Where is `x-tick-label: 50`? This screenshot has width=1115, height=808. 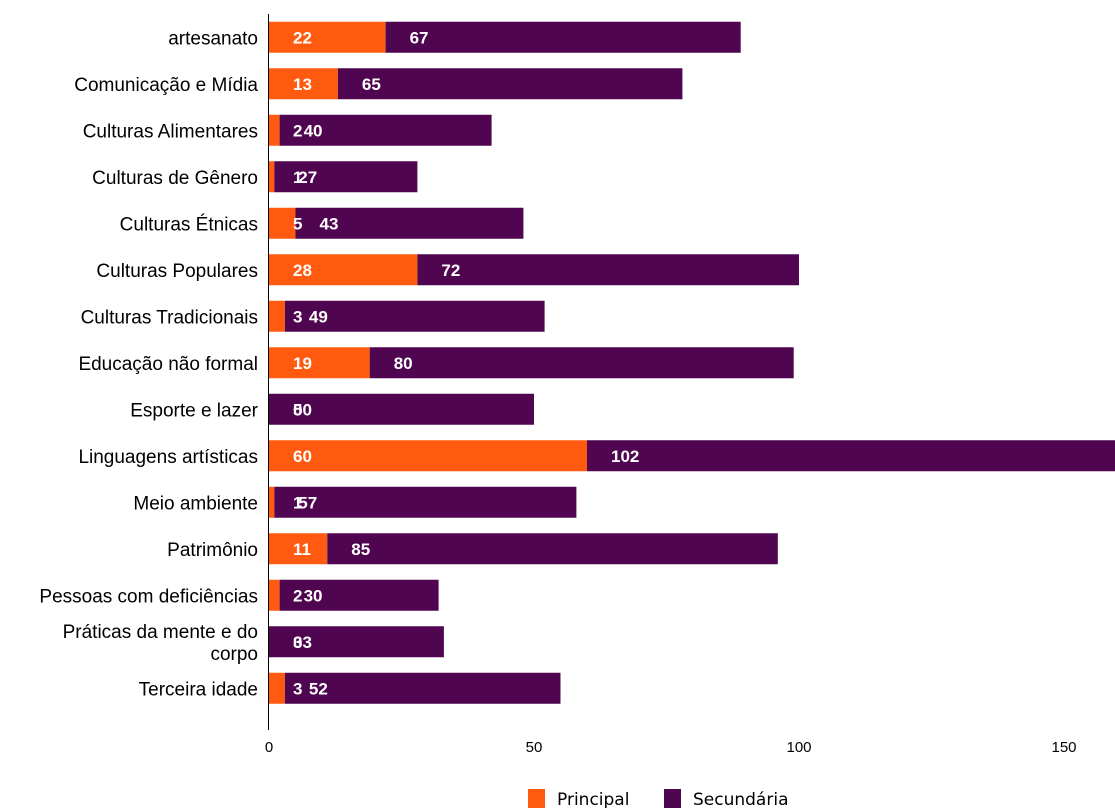 x-tick-label: 50 is located at coordinates (534, 747).